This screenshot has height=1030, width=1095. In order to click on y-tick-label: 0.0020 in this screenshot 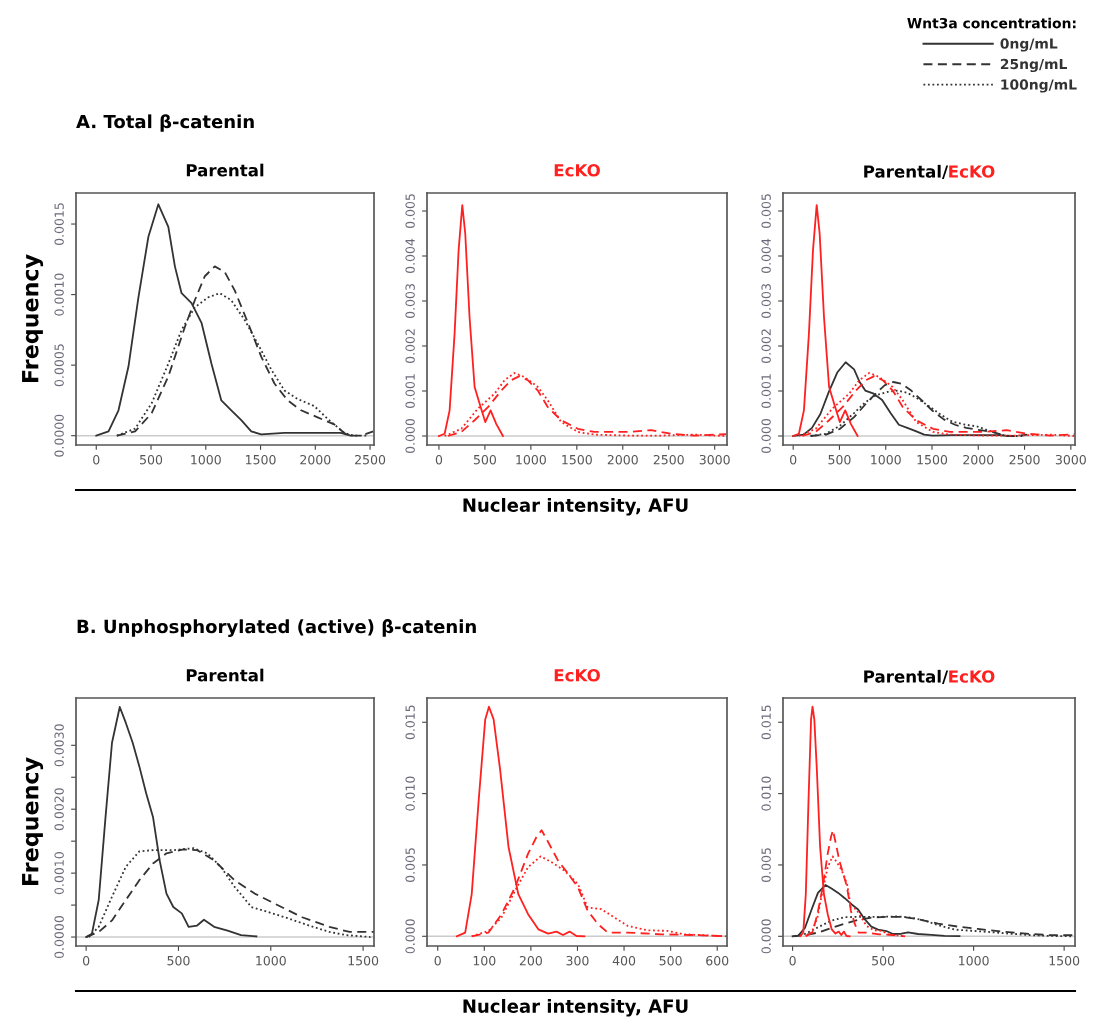, I will do `click(59, 809)`.